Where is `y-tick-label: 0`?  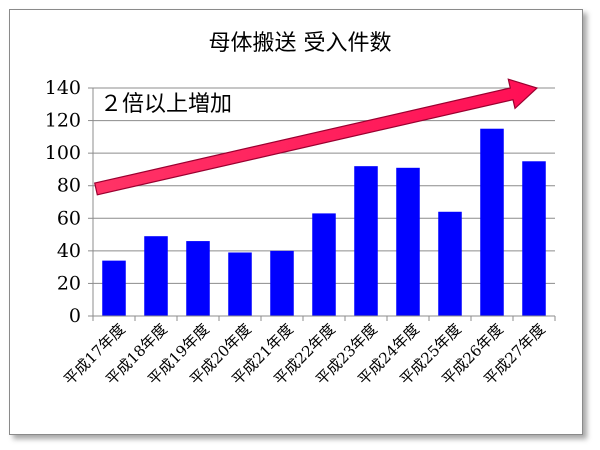
y-tick-label: 0 is located at coordinates (75, 316).